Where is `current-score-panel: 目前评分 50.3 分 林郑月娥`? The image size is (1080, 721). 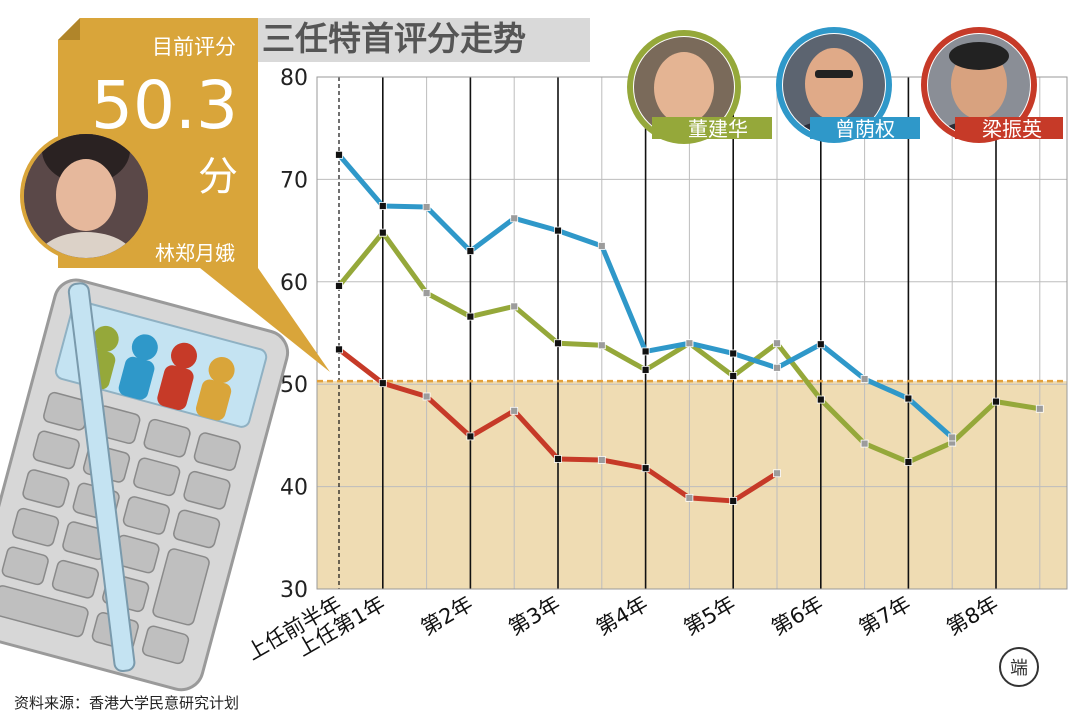 current-score-panel: 目前评分 50.3 分 林郑月娥 is located at coordinates (175, 195).